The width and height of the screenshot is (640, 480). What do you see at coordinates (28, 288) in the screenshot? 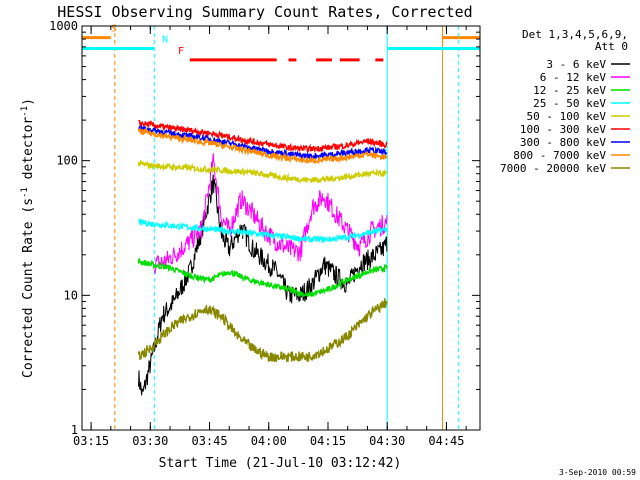
I see `y-axis-label-main: Corrected Count Rate (s` at bounding box center [28, 288].